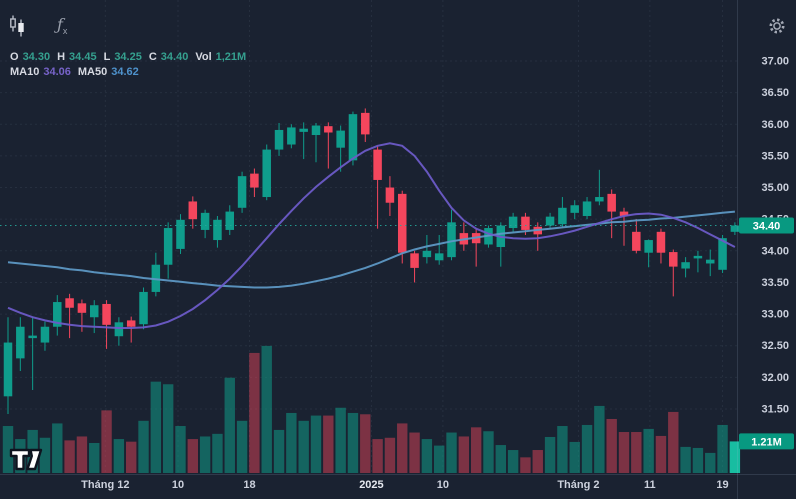 This screenshot has width=796, height=499. Describe the element at coordinates (775, 378) in the screenshot. I see `svg-text: 32.00` at that location.